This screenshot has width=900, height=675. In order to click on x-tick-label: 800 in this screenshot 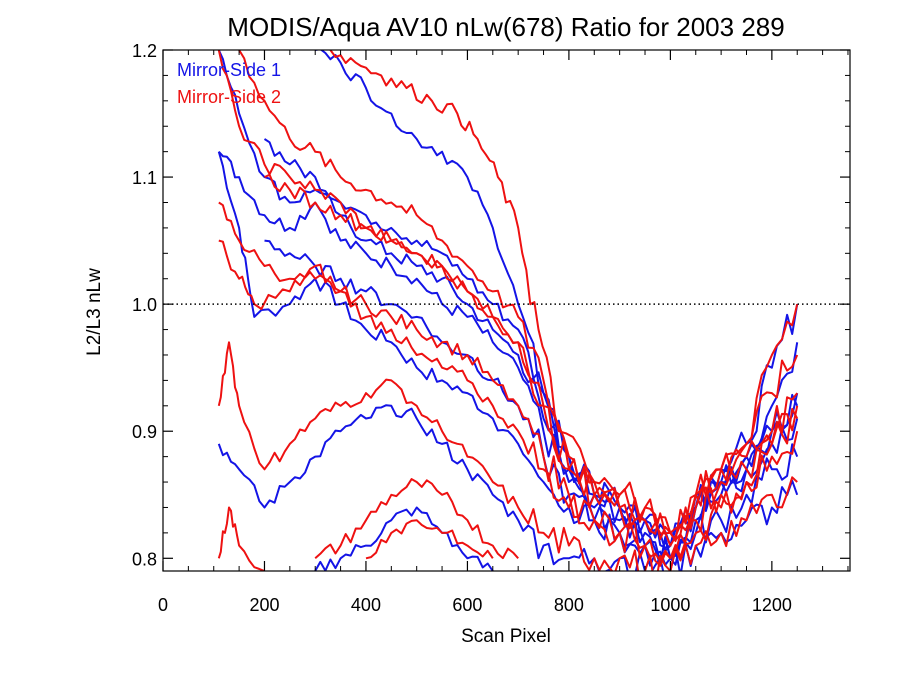, I will do `click(569, 605)`.